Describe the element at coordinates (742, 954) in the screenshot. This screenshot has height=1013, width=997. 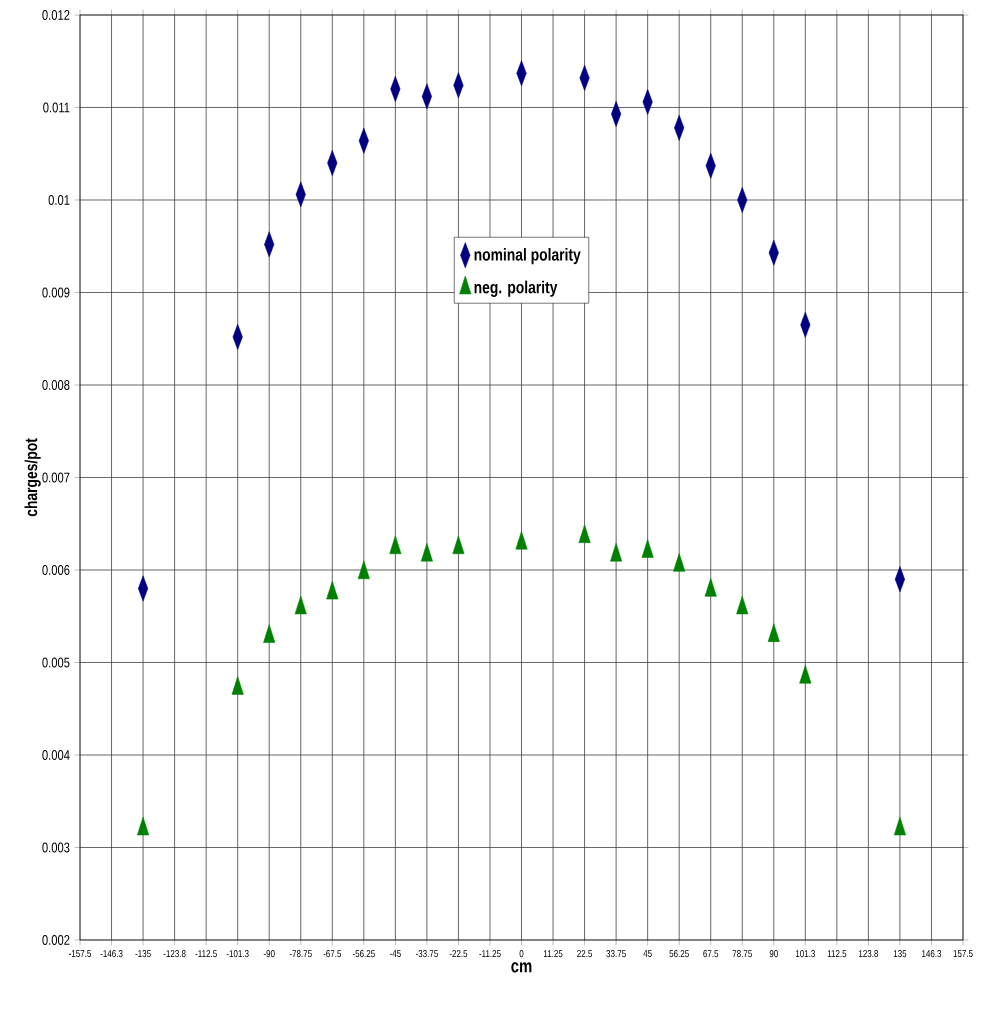
I see `x-tick-label: 78.75` at that location.